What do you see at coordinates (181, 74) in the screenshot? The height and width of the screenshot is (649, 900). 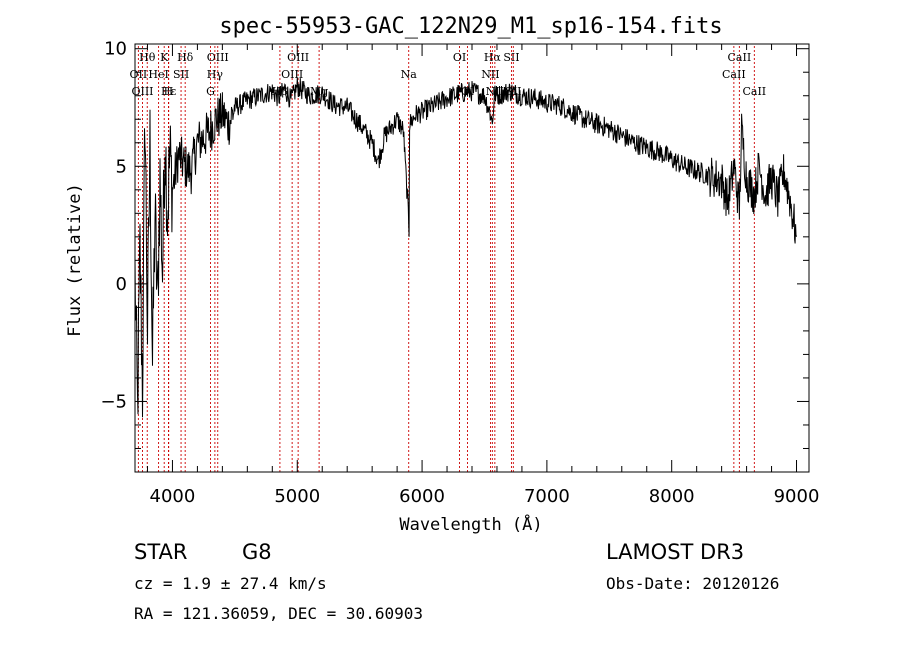 I see `line-marker-label-6: SII` at bounding box center [181, 74].